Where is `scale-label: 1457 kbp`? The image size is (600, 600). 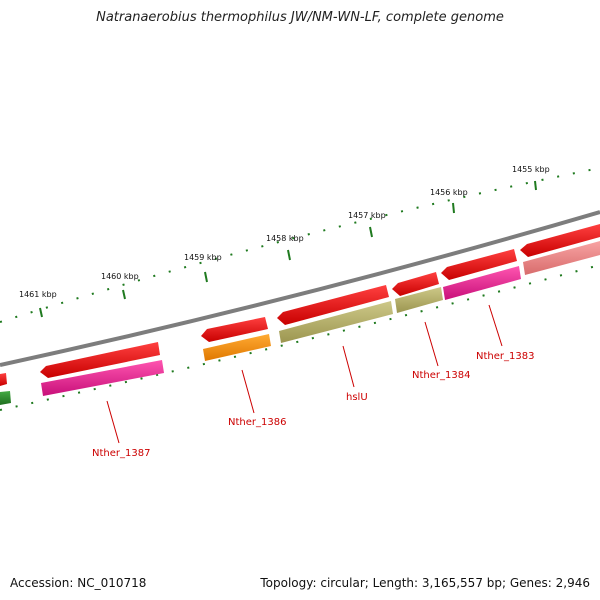
scale-label: 1457 kbp is located at coordinates (367, 215).